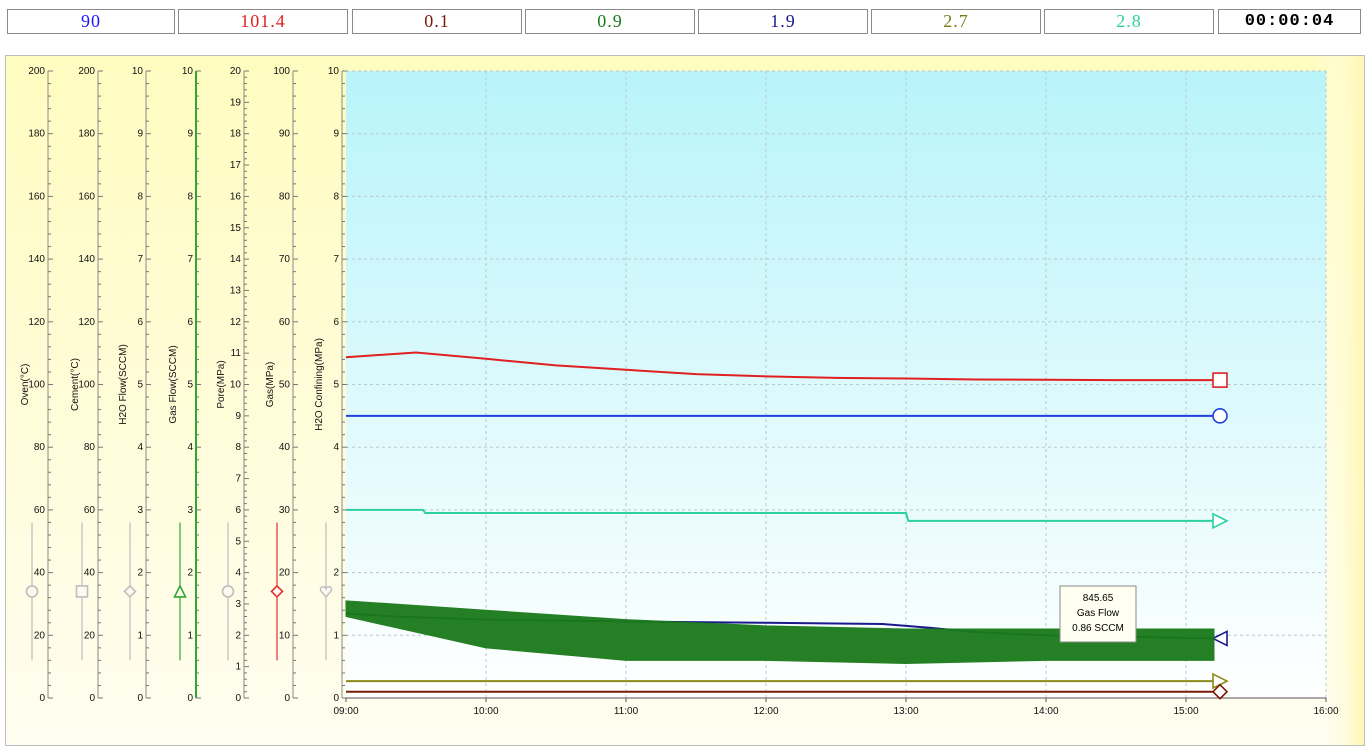 The image size is (1369, 750). Describe the element at coordinates (1289, 21) in the screenshot. I see `elapsed-clock: 00:00:04` at that location.